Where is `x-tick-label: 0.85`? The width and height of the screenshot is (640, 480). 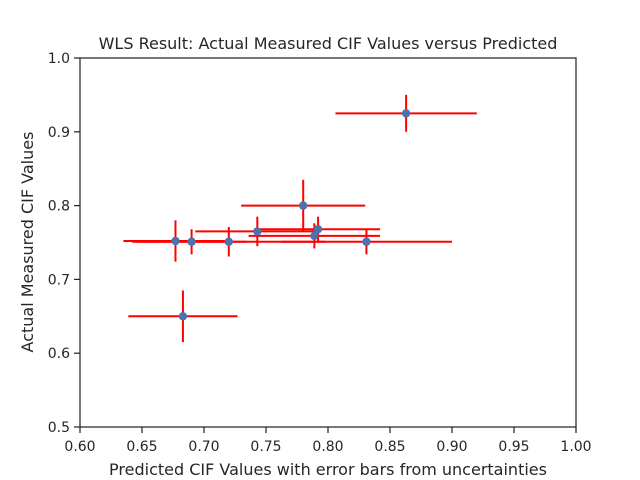 x-tick-label: 0.85 is located at coordinates (389, 447).